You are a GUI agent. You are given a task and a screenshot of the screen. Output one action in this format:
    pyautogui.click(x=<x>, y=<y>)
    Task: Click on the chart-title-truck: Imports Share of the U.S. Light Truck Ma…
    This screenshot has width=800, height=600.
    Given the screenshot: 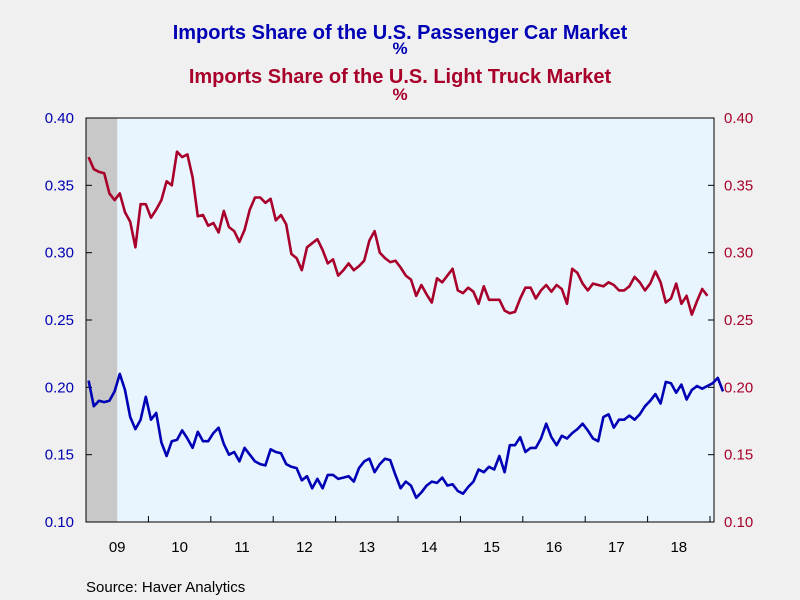 What is the action you would take?
    pyautogui.click(x=400, y=77)
    